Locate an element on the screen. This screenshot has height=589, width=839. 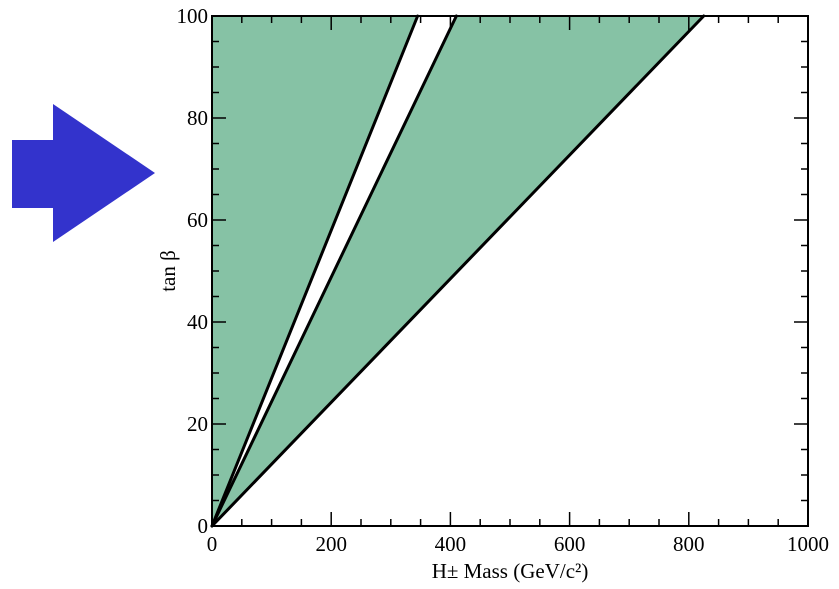
y-axis-label: tan β is located at coordinates (168, 271).